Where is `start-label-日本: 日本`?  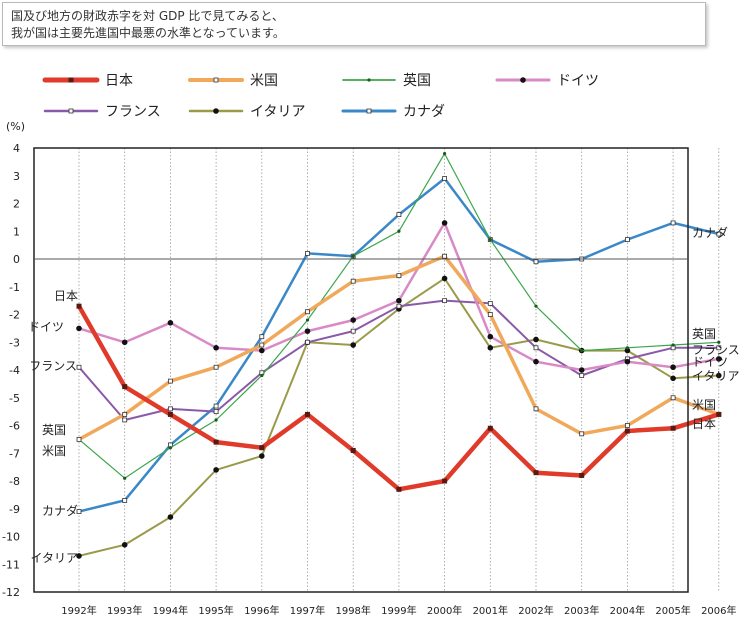
start-label-日本: 日本 is located at coordinates (66, 296).